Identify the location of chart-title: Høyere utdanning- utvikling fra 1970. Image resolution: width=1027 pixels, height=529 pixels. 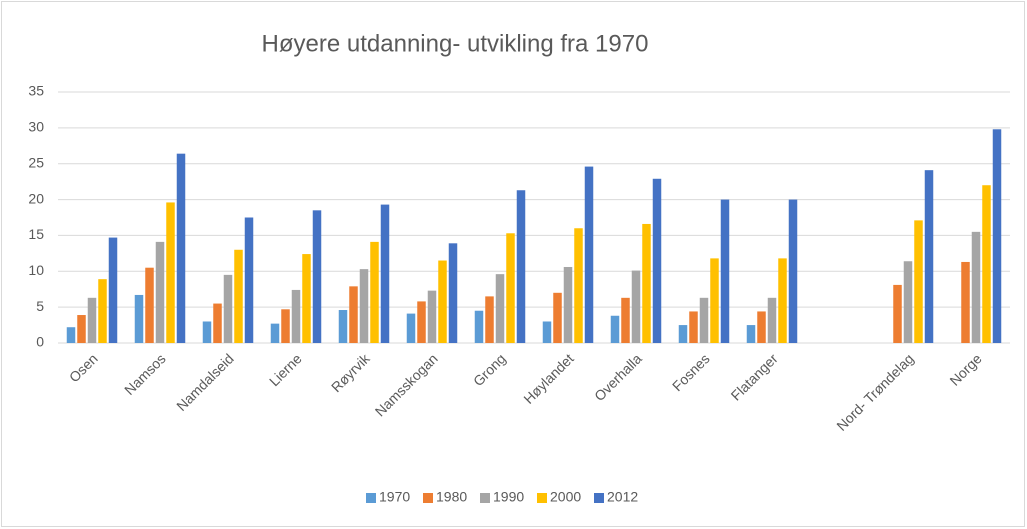
(455, 43).